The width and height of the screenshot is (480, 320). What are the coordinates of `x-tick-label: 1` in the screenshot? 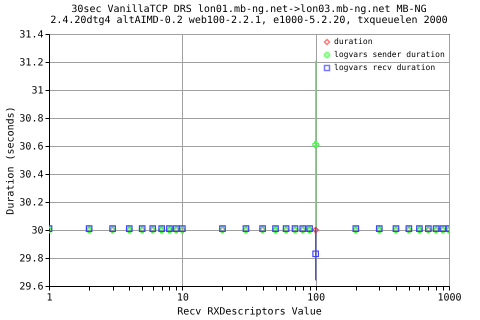 It's located at (49, 298).